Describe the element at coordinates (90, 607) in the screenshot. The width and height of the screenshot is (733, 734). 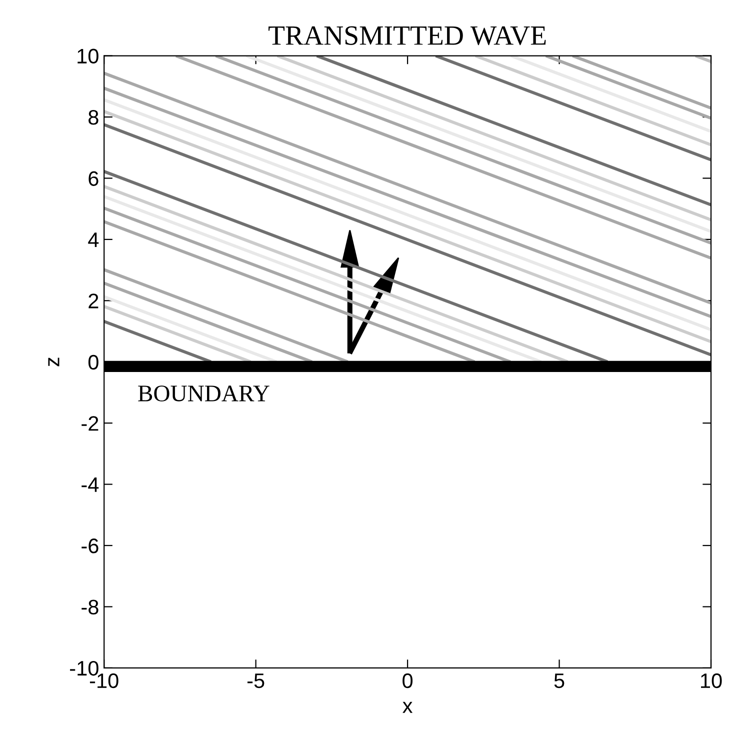
I see `y-tick-label: -8` at that location.